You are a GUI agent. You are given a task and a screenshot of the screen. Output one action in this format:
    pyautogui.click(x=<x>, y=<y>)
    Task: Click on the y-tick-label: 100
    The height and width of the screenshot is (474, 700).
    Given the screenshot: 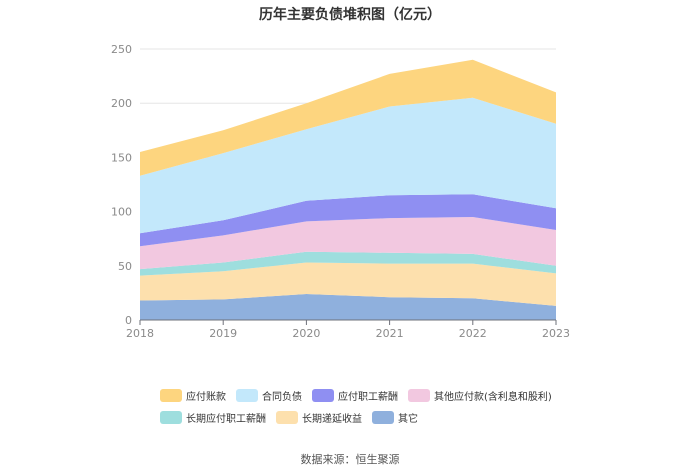 What is the action you would take?
    pyautogui.click(x=121, y=212)
    